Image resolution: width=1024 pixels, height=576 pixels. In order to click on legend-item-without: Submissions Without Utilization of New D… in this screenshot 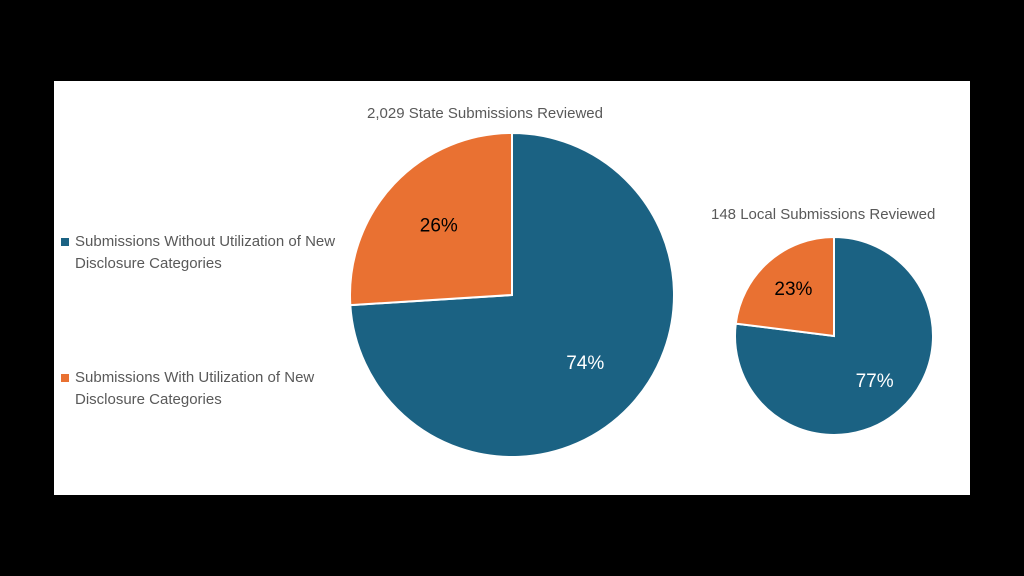, I will do `click(199, 253)`.